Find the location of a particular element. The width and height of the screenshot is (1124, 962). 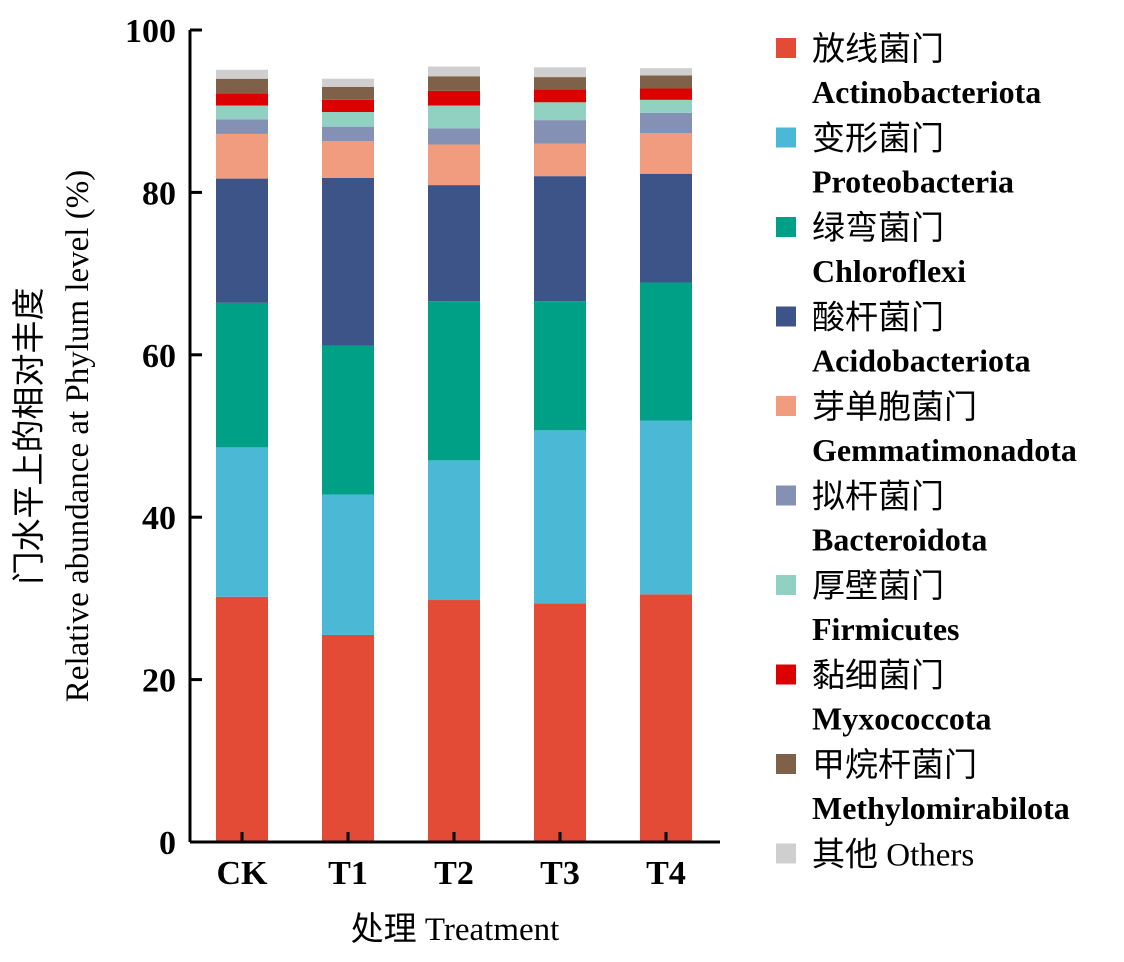

legend-item: 其他 Others is located at coordinates (875, 855).